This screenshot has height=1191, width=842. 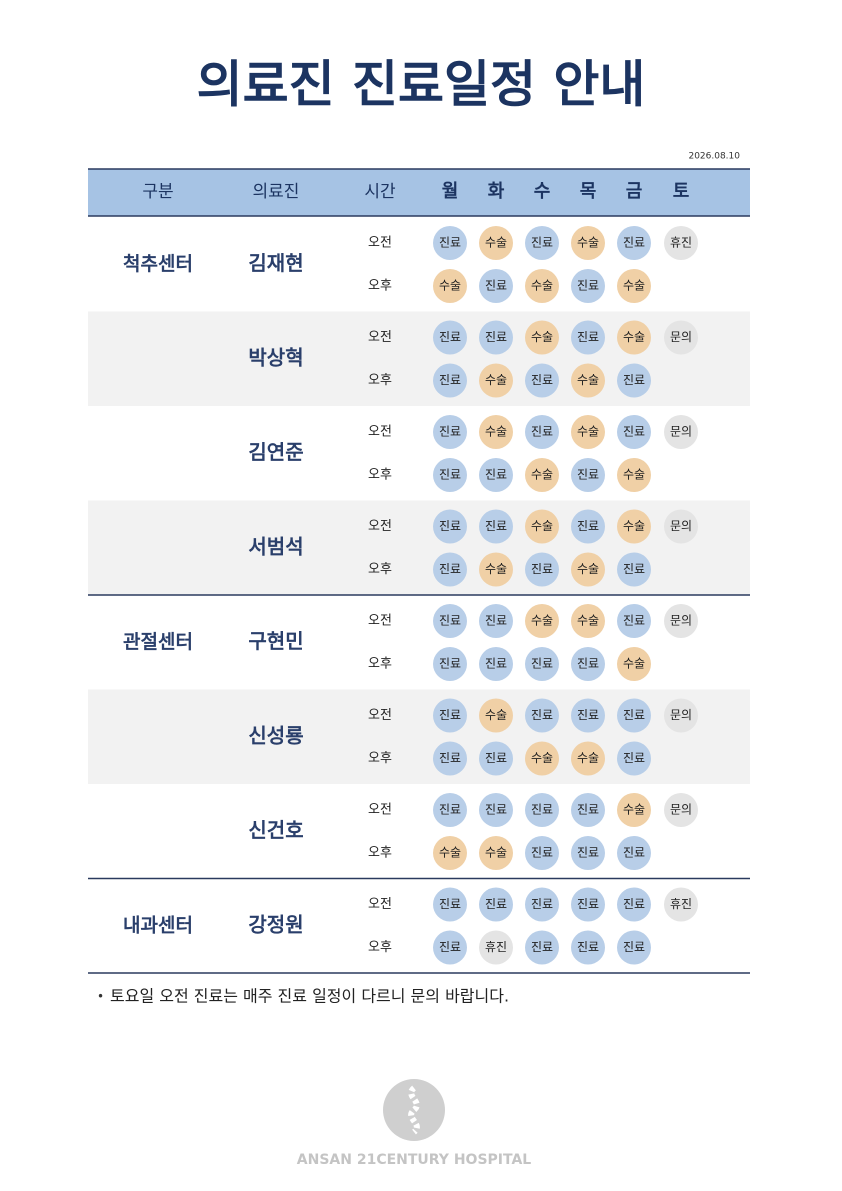 What do you see at coordinates (421, 85) in the screenshot?
I see `title: 의료진 진료일정 안내` at bounding box center [421, 85].